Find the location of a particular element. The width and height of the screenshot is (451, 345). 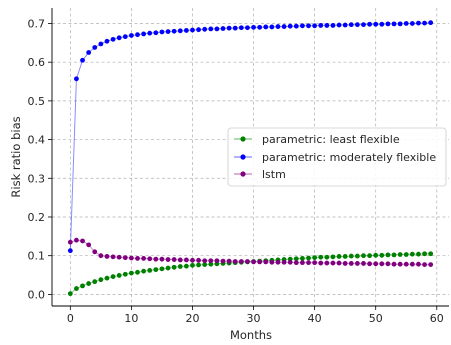

y-tick-label: 0.6 is located at coordinates (37, 62).